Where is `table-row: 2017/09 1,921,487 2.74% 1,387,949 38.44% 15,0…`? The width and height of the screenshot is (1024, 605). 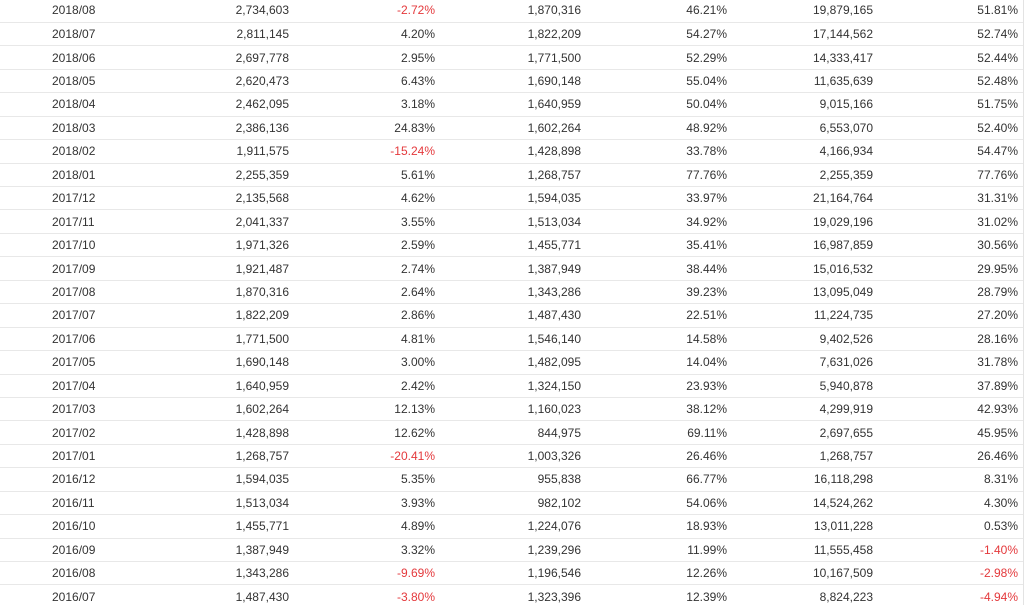 table-row: 2017/09 1,921,487 2.74% 1,387,949 38.44% 15,0… is located at coordinates (512, 268).